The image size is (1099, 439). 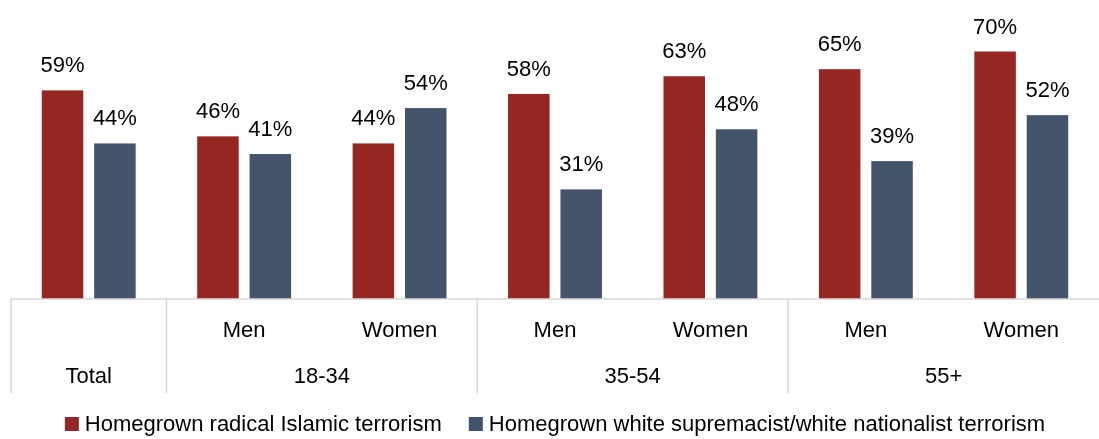 What do you see at coordinates (62, 65) in the screenshot?
I see `data-label: 59%` at bounding box center [62, 65].